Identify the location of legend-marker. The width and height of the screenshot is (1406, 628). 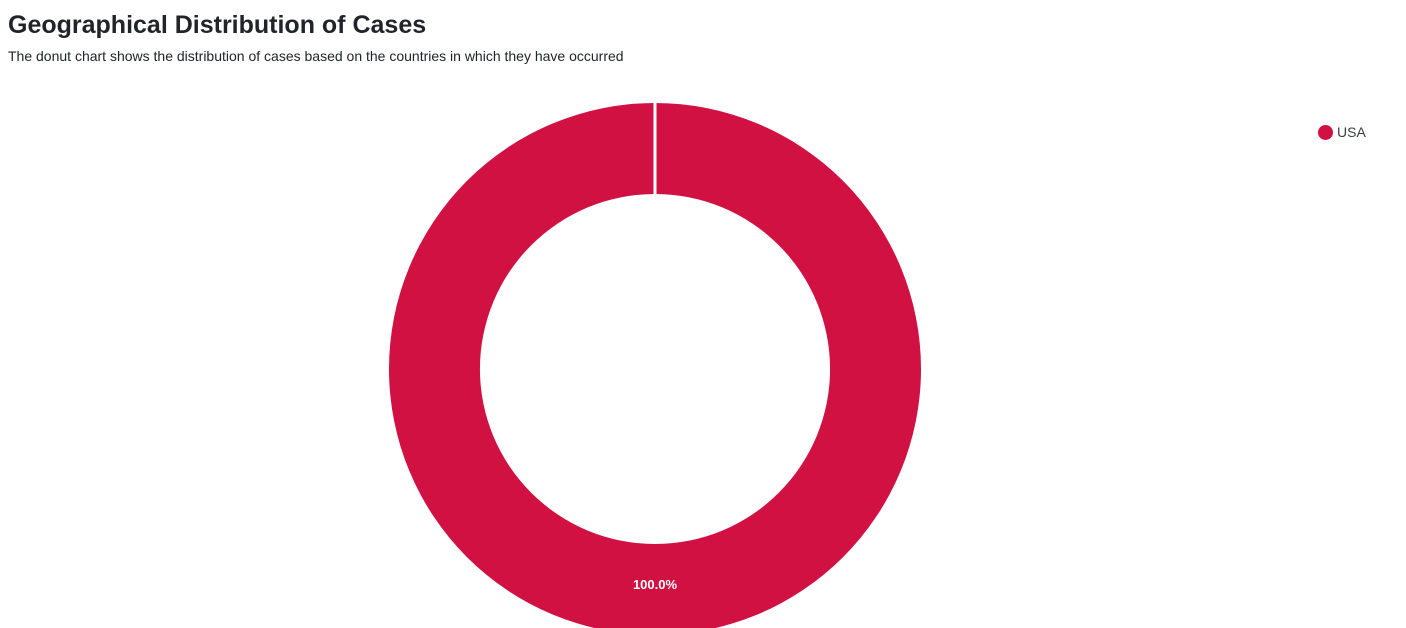
(1325, 132).